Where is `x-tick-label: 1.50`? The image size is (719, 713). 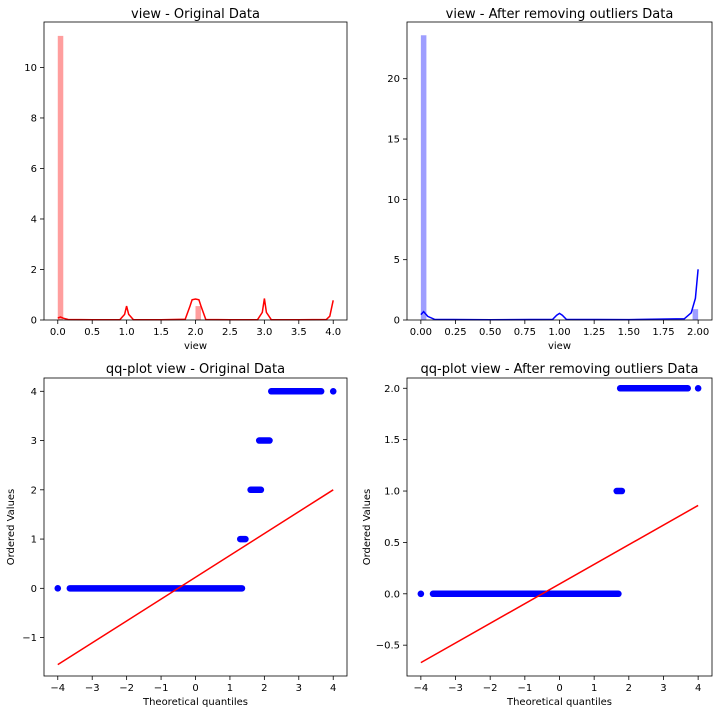 x-tick-label: 1.50 is located at coordinates (629, 332).